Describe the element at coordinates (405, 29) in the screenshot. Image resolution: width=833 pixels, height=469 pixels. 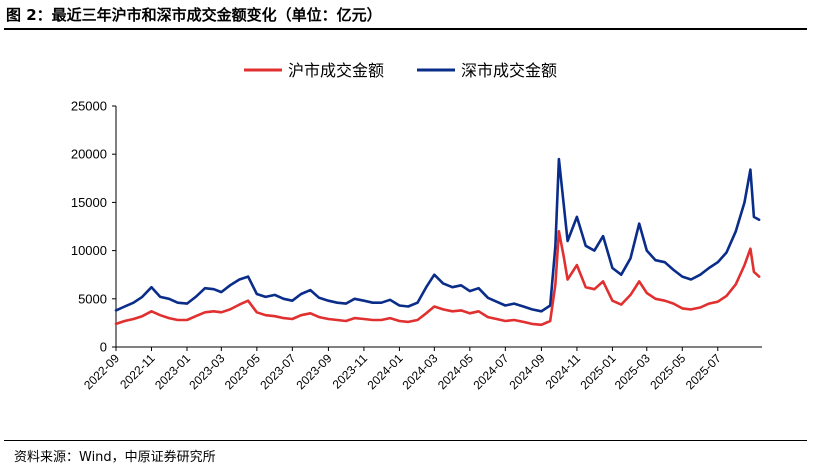
I see `title-rule` at that location.